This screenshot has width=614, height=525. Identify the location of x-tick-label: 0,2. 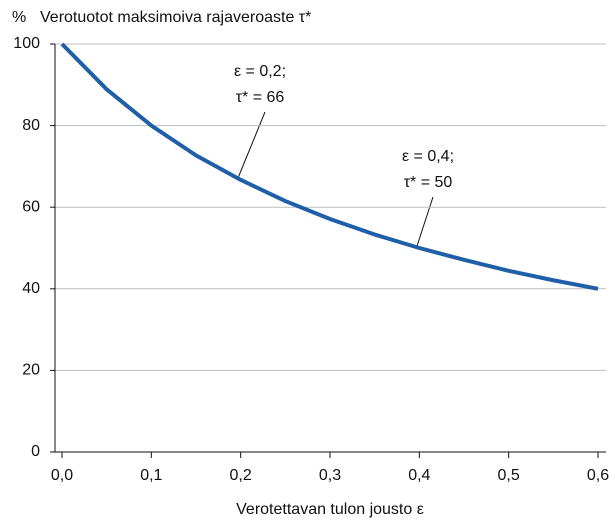
(241, 475).